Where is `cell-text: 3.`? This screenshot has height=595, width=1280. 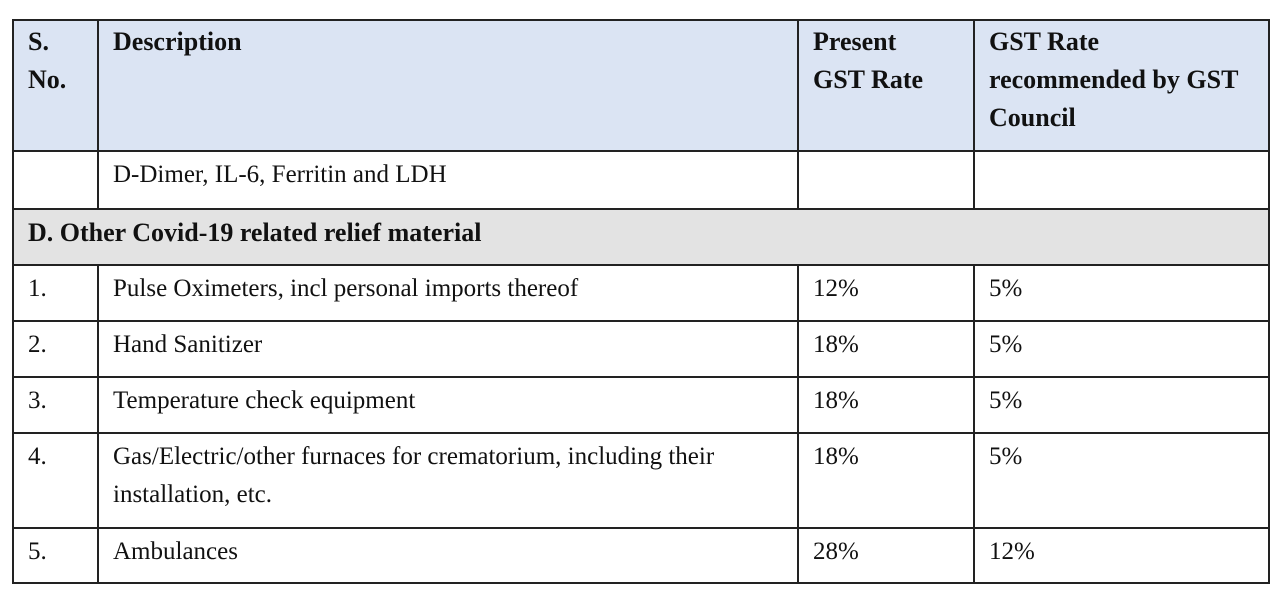
cell-text: 3. is located at coordinates (37, 400).